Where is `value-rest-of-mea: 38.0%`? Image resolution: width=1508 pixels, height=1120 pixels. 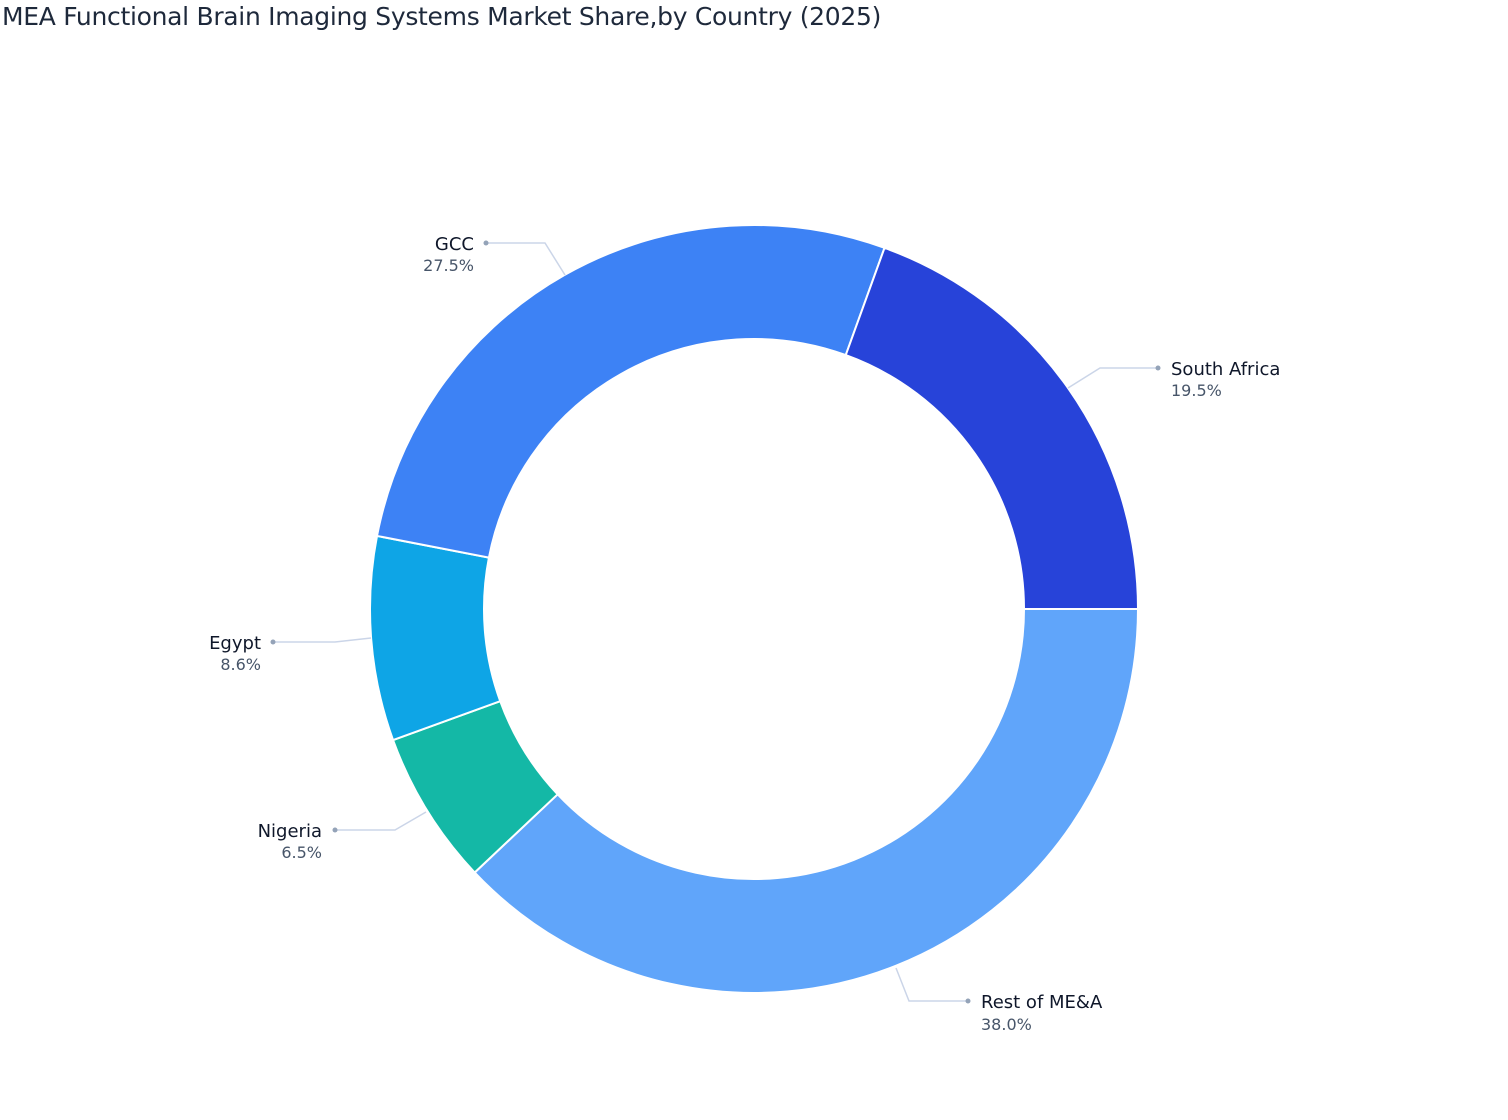
value-rest-of-mea: 38.0% is located at coordinates (1006, 1024).